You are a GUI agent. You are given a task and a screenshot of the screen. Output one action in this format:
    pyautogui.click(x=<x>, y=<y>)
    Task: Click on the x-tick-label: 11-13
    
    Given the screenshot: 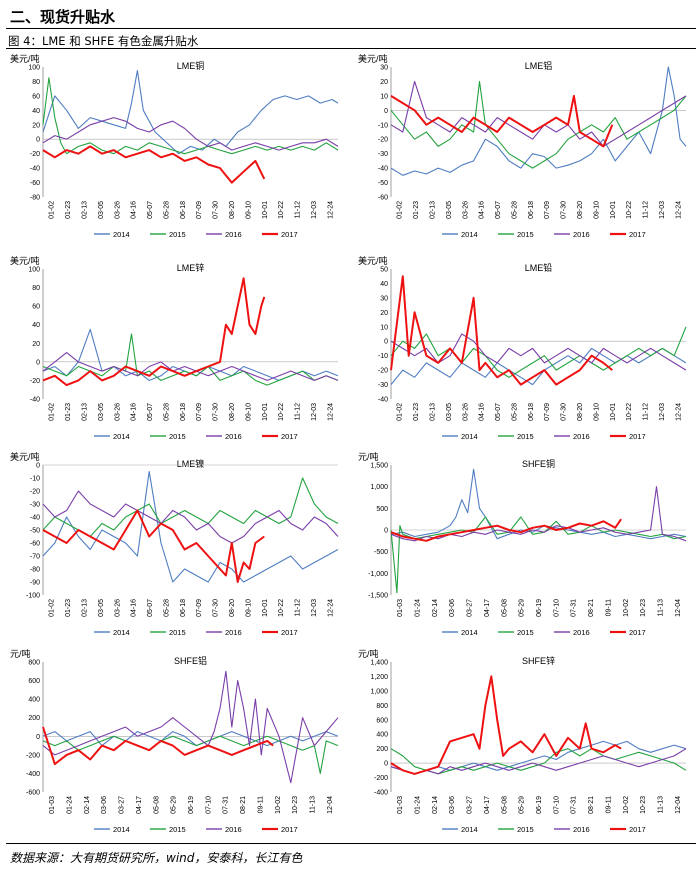 What is the action you would take?
    pyautogui.click(x=660, y=607)
    